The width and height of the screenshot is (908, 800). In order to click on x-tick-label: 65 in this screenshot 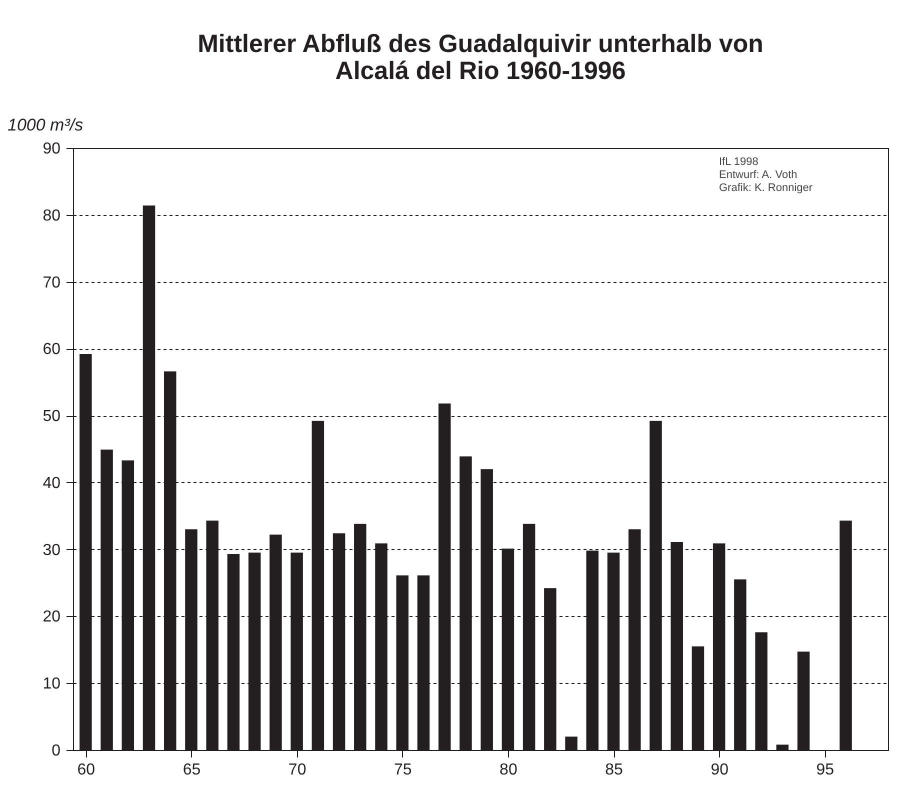, I will do `click(191, 770)`.